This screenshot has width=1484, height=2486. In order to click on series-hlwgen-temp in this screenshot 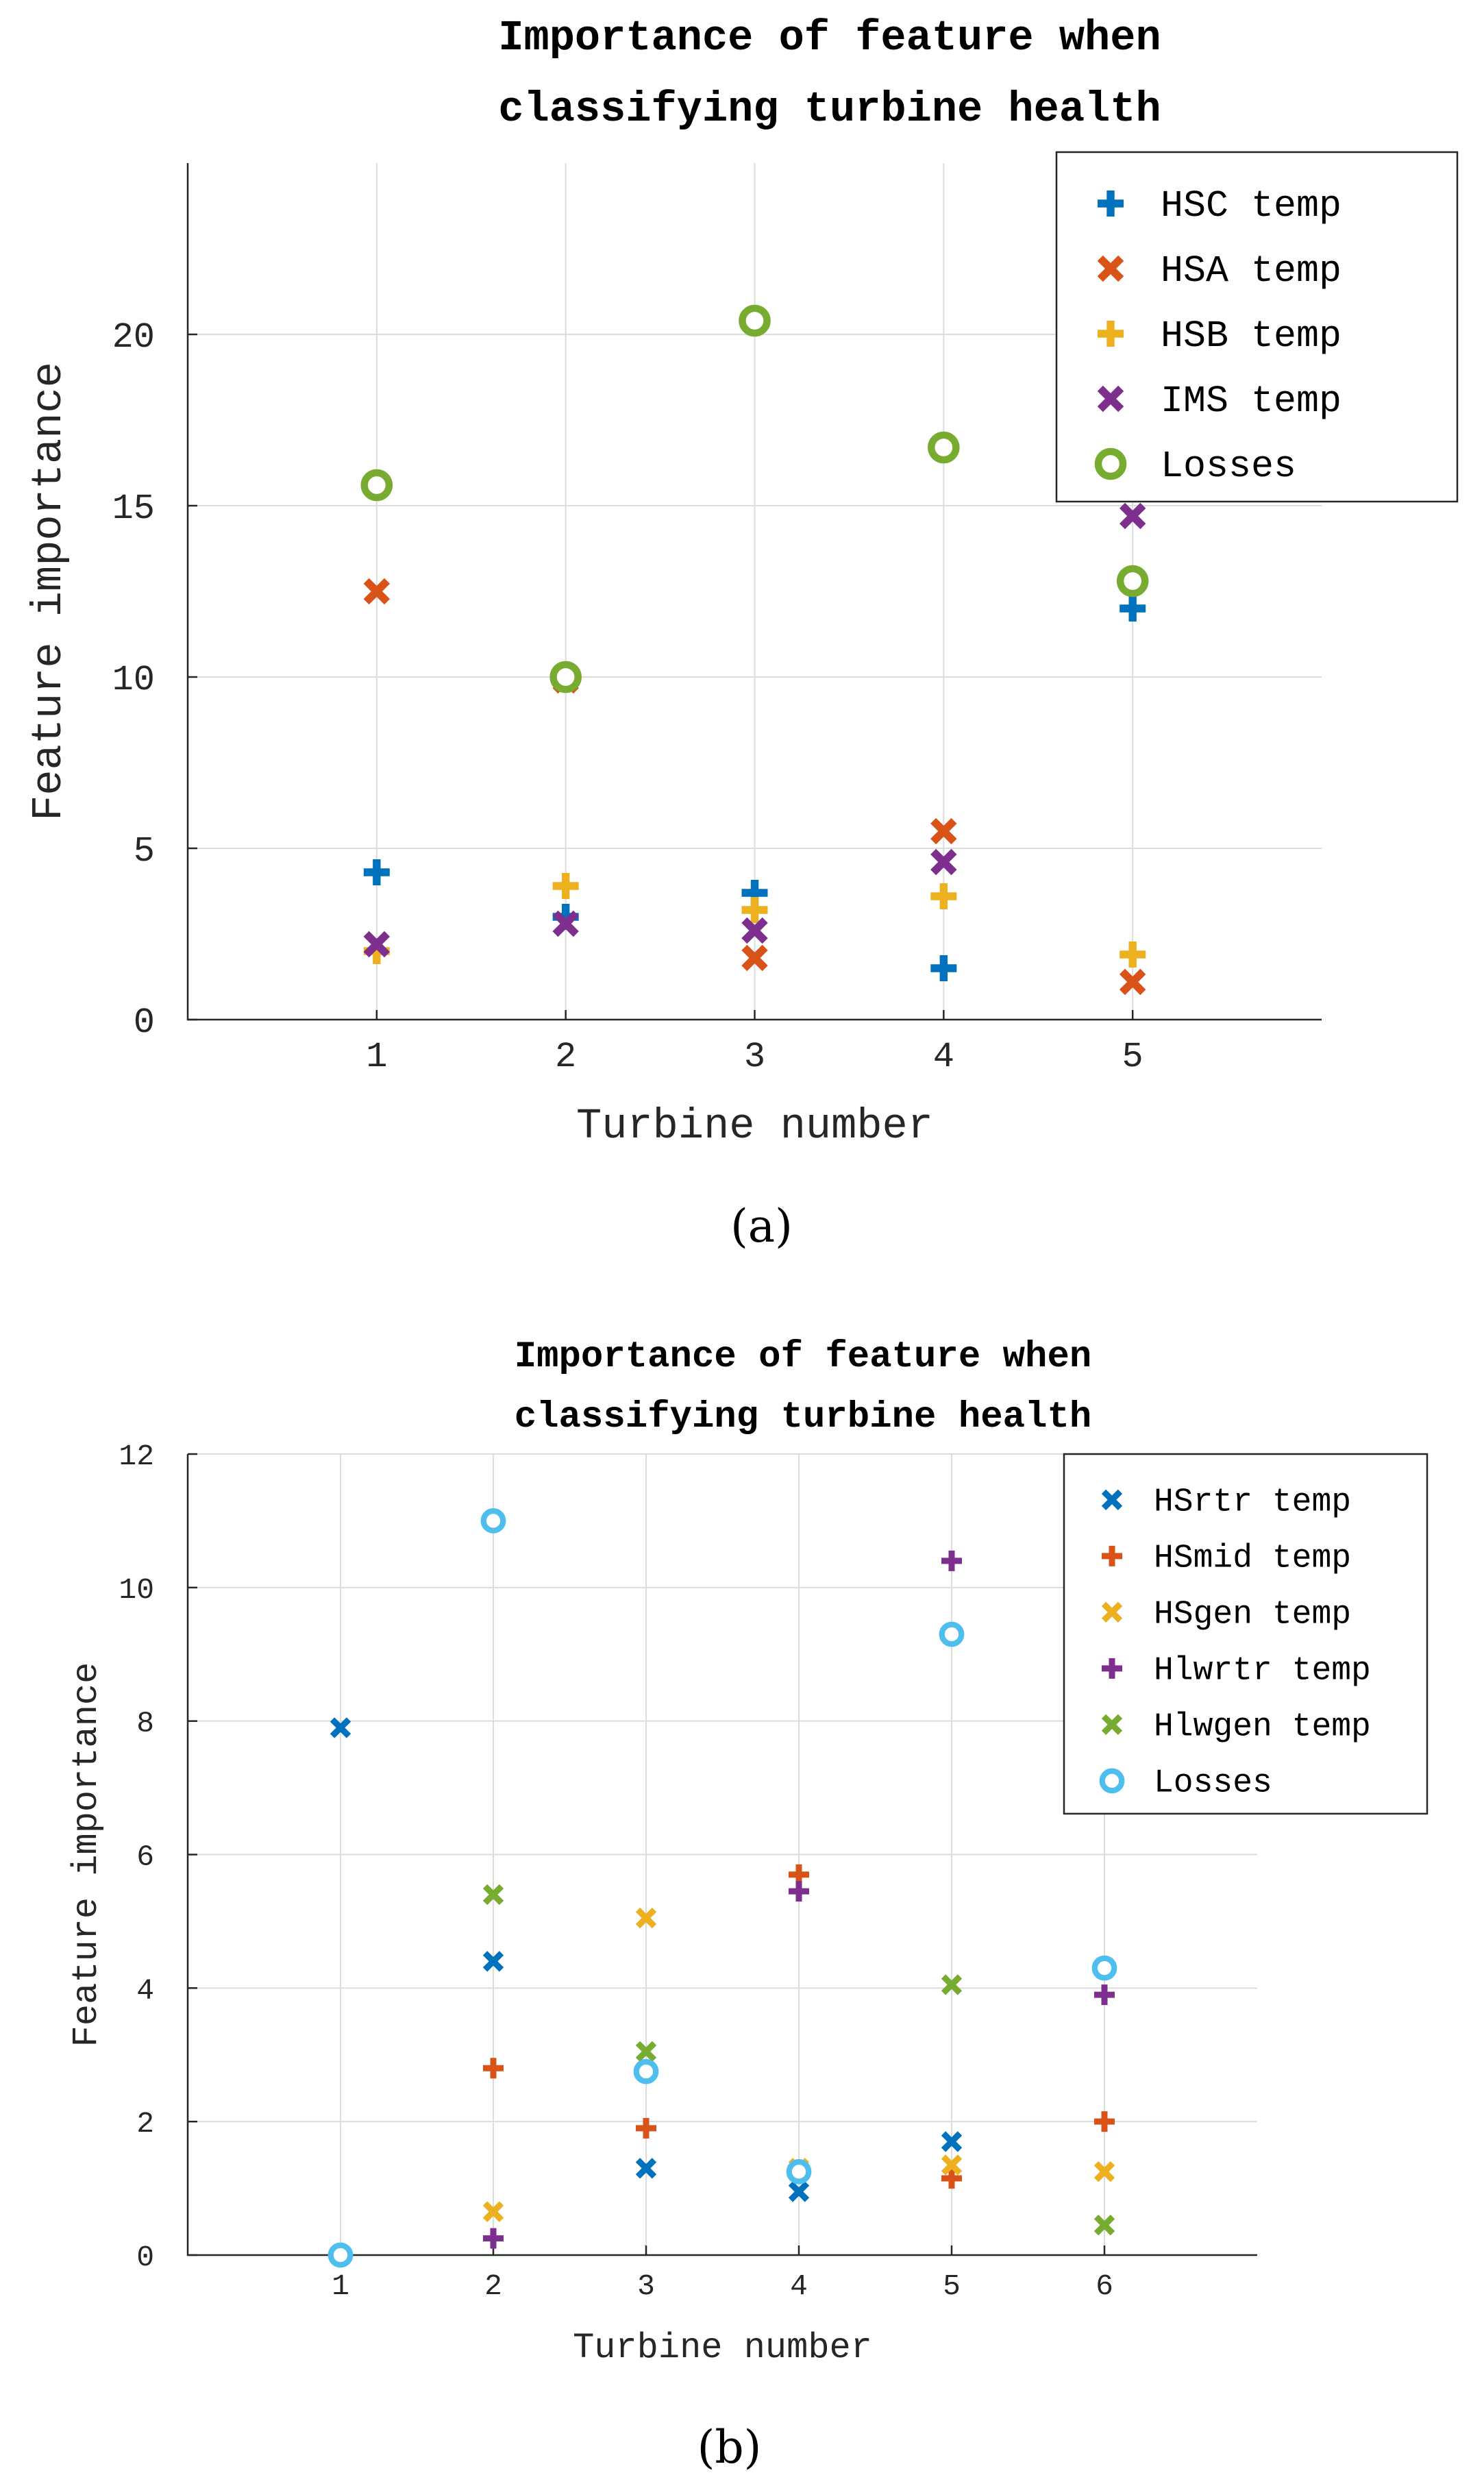, I will do `click(723, 2075)`.